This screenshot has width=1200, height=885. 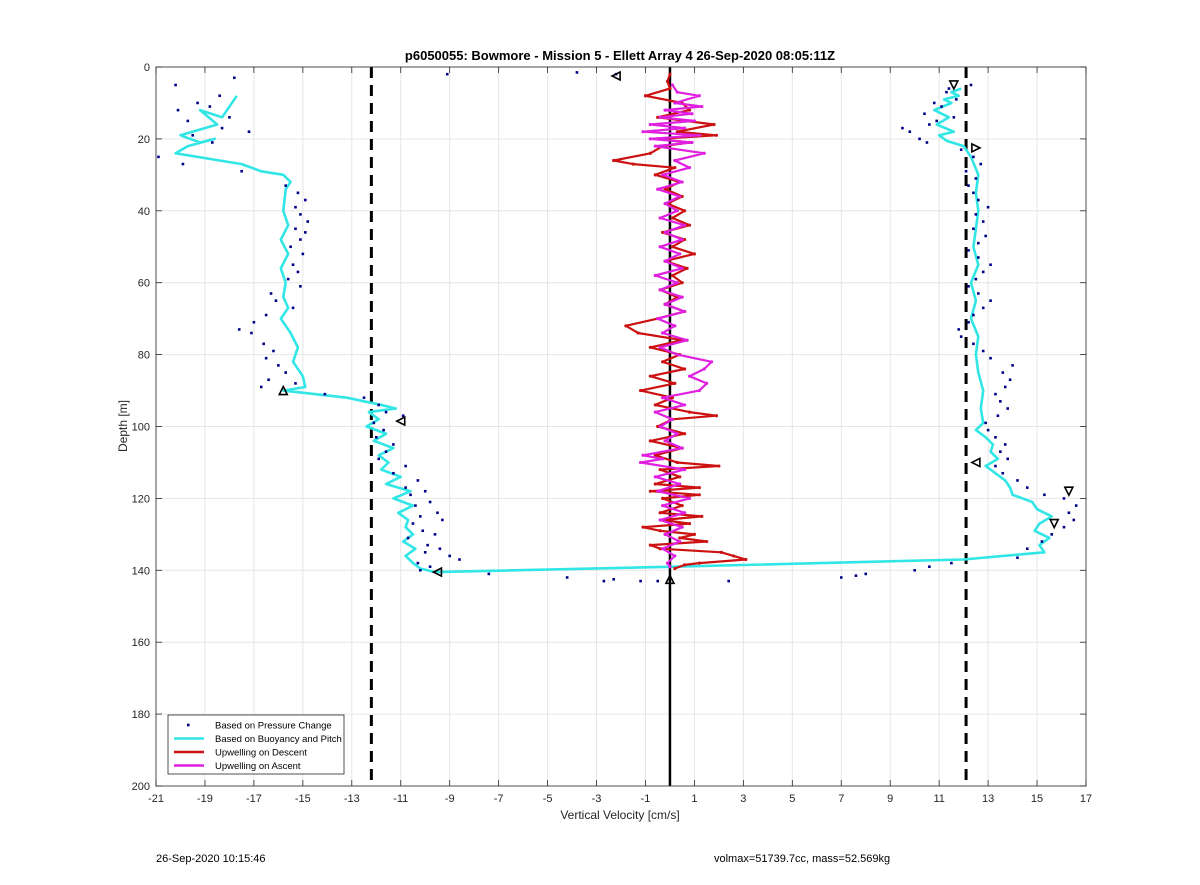 What do you see at coordinates (141, 499) in the screenshot?
I see `y-tick-label: 120` at bounding box center [141, 499].